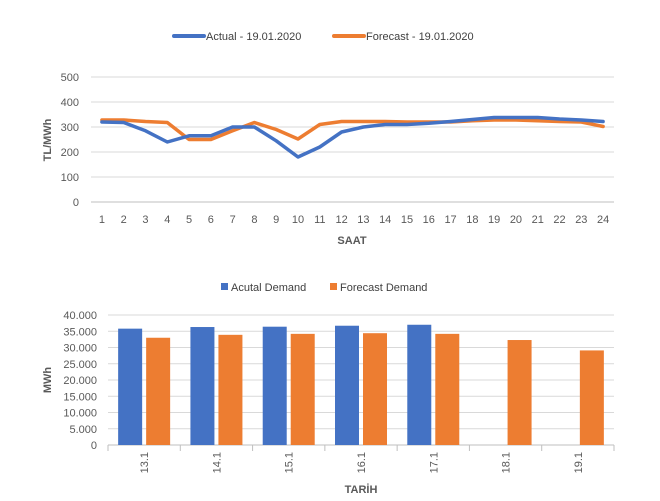 Image resolution: width=660 pixels, height=501 pixels. I want to click on x-tick-label: 20, so click(516, 220).